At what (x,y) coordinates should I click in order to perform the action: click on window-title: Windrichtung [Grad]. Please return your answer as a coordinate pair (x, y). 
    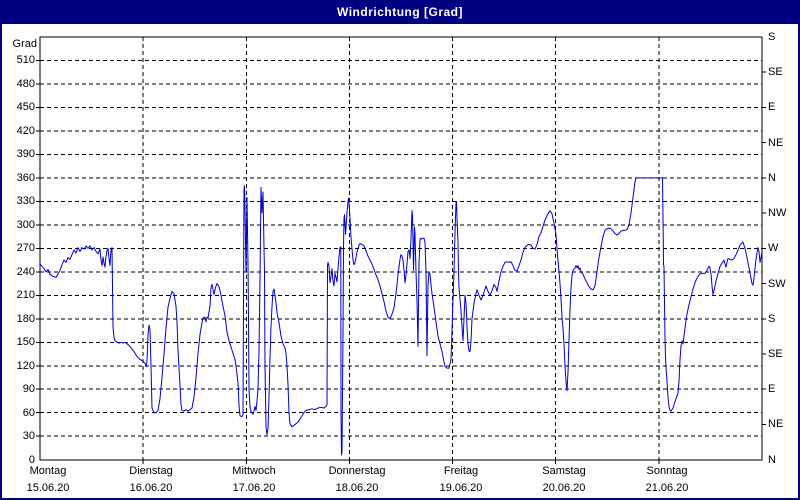
    Looking at the image, I should click on (400, 12).